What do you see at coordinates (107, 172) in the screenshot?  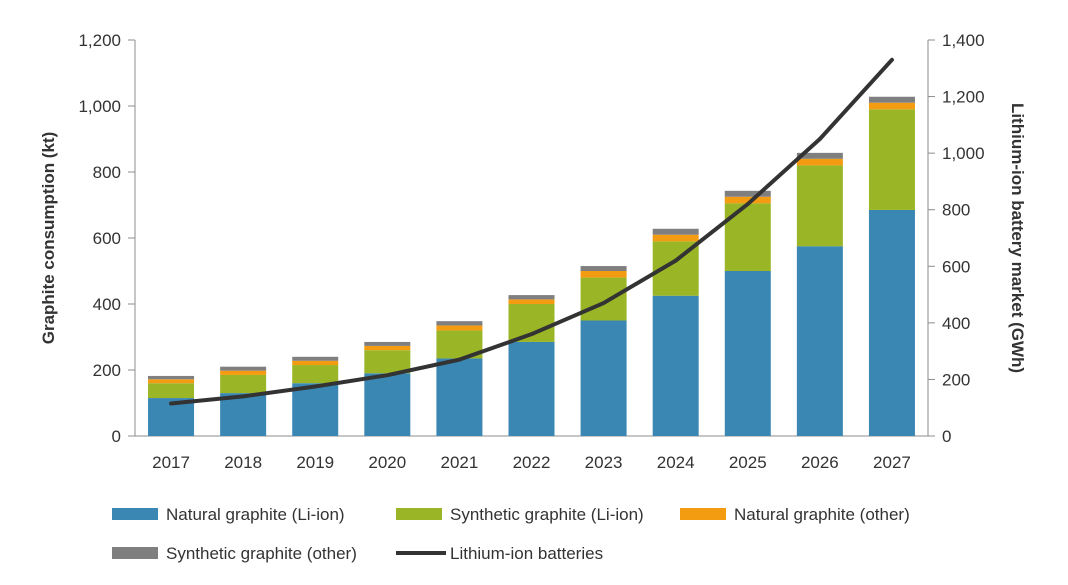 I see `y-left-tick-label: 800` at bounding box center [107, 172].